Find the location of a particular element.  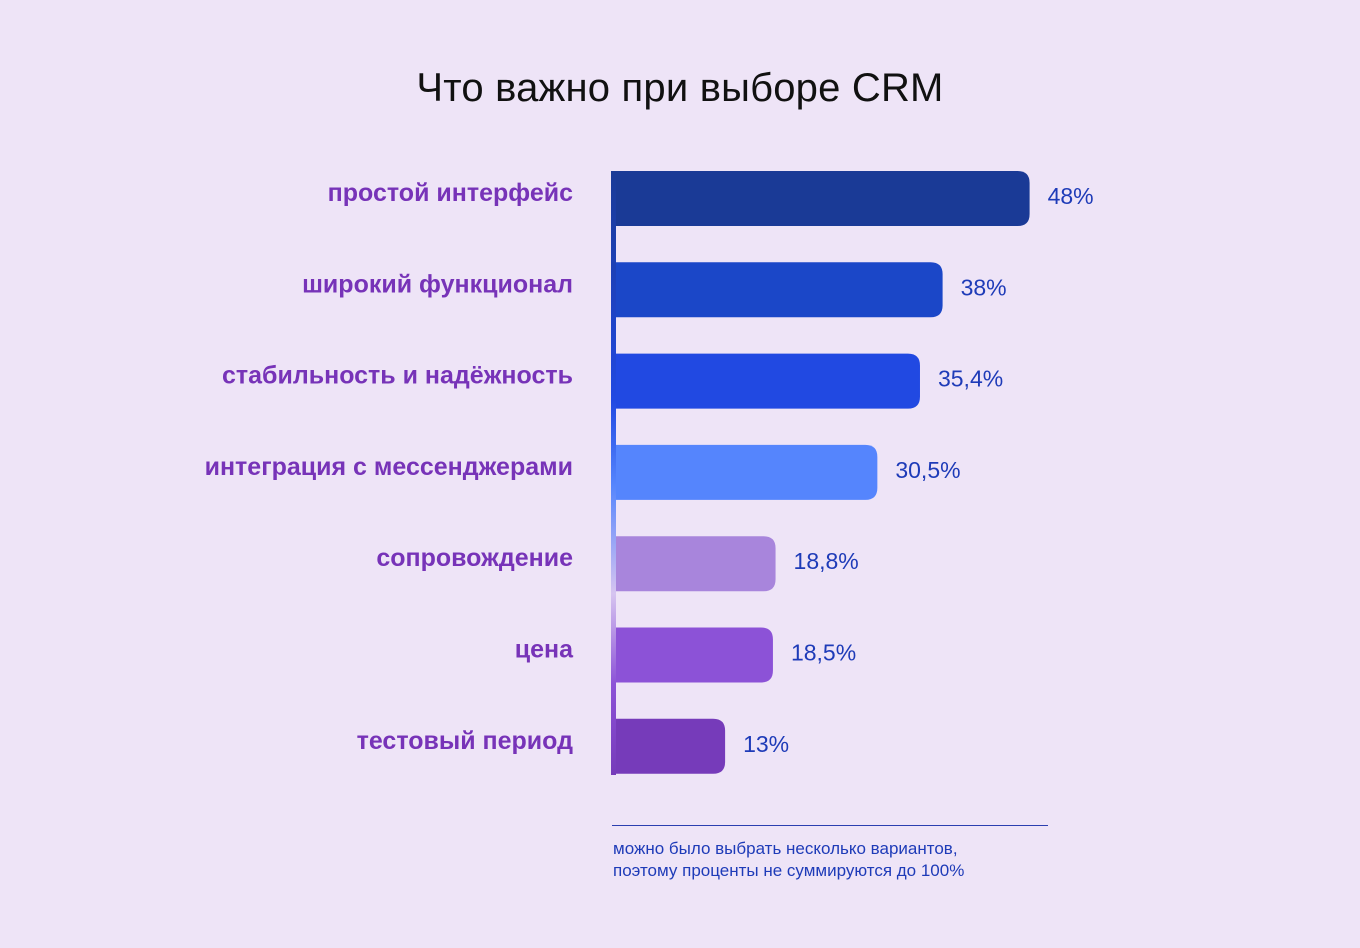

category-label-2: широкий функционал is located at coordinates (437, 284).